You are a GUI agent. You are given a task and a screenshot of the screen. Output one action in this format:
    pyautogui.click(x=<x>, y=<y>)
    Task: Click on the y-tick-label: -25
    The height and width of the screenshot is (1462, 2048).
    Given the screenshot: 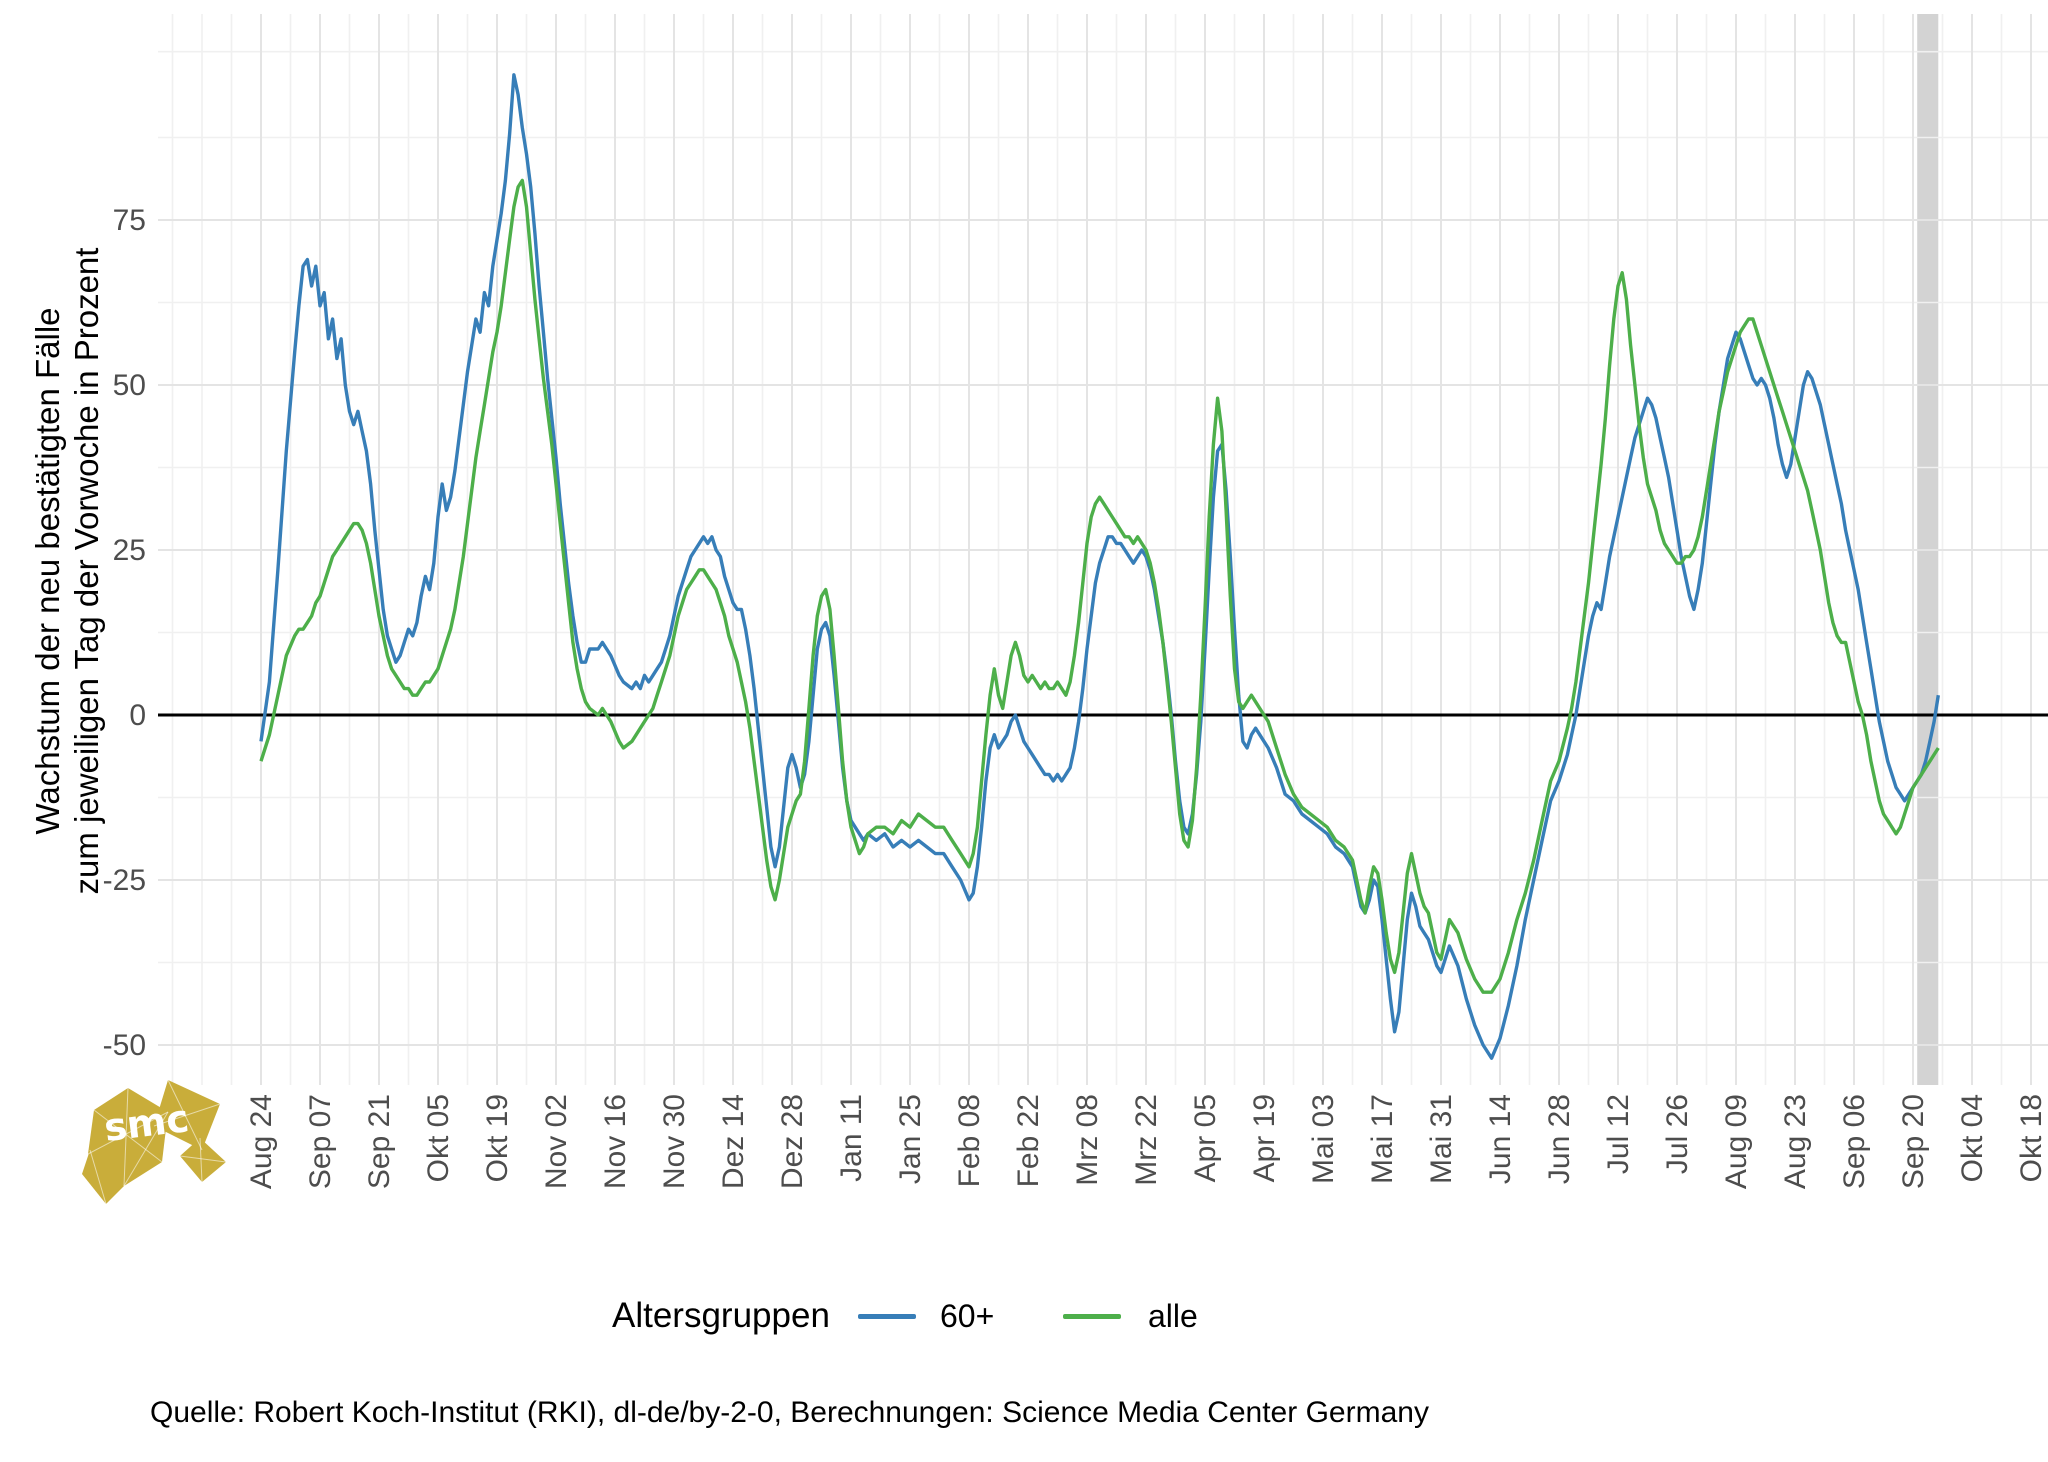 What is the action you would take?
    pyautogui.click(x=124, y=880)
    